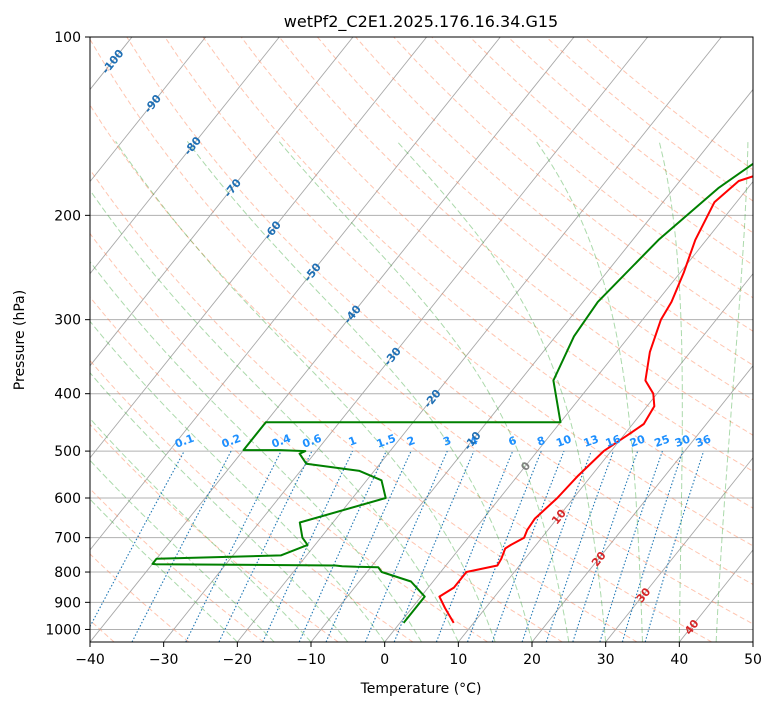  Describe the element at coordinates (20, 340) in the screenshot. I see `y-axis-label: Pressure (hPa)` at that location.